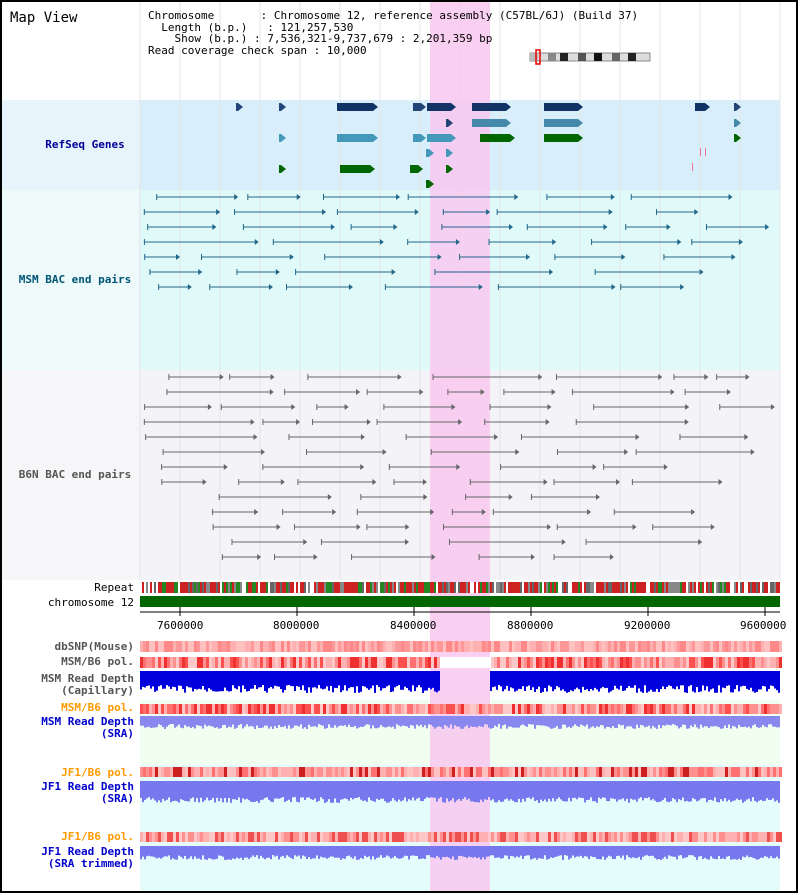  I want to click on jf1-depth-sra-label: JF1 Read Depth (SRA), so click(77, 793).